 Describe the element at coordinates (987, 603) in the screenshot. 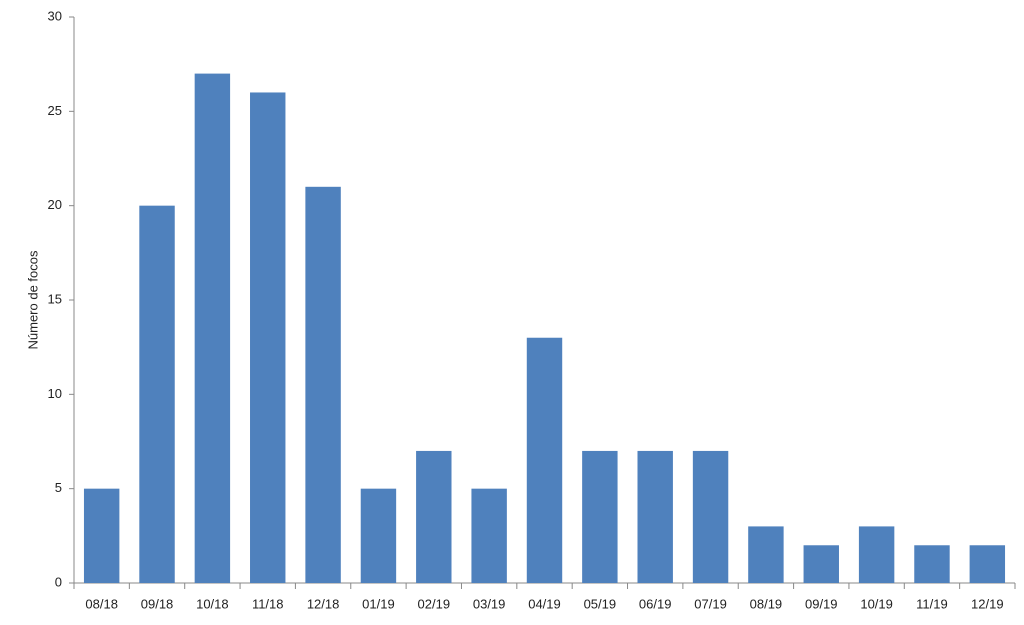

I see `x-tick-label: 12/19` at that location.